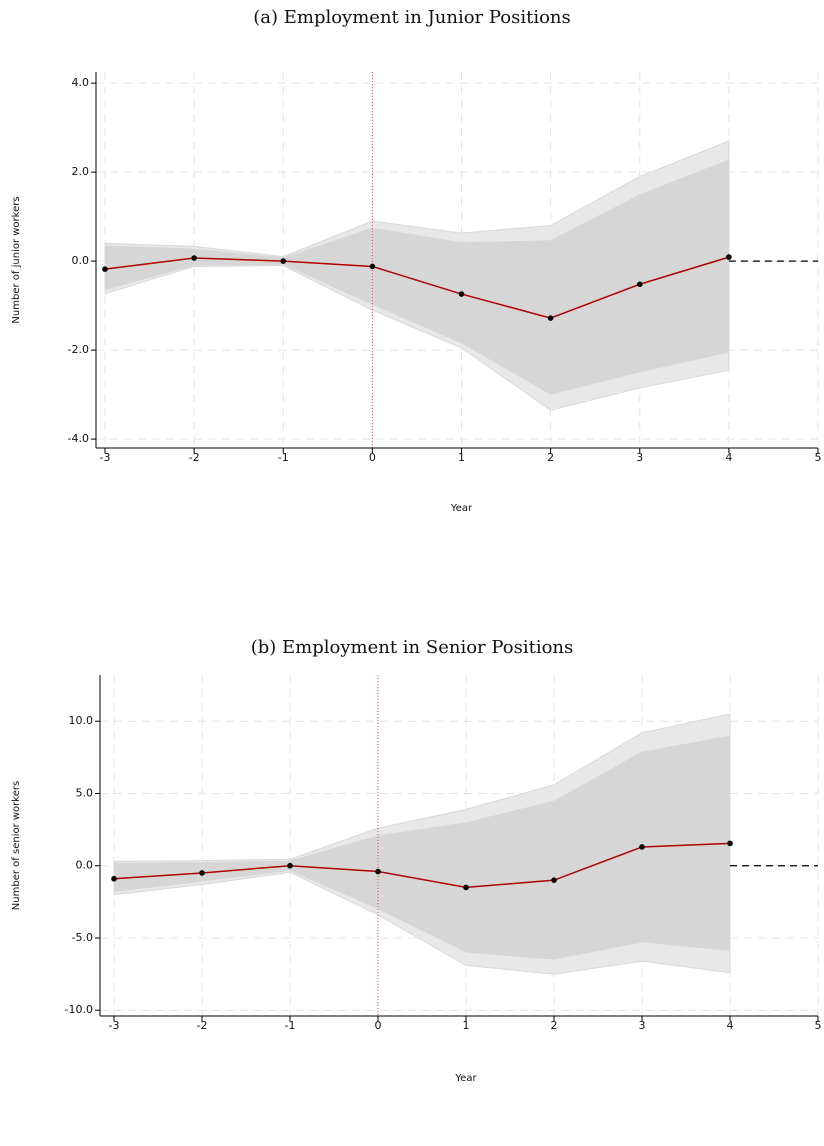  I want to click on y-tick-label: -4.0, so click(78, 438).